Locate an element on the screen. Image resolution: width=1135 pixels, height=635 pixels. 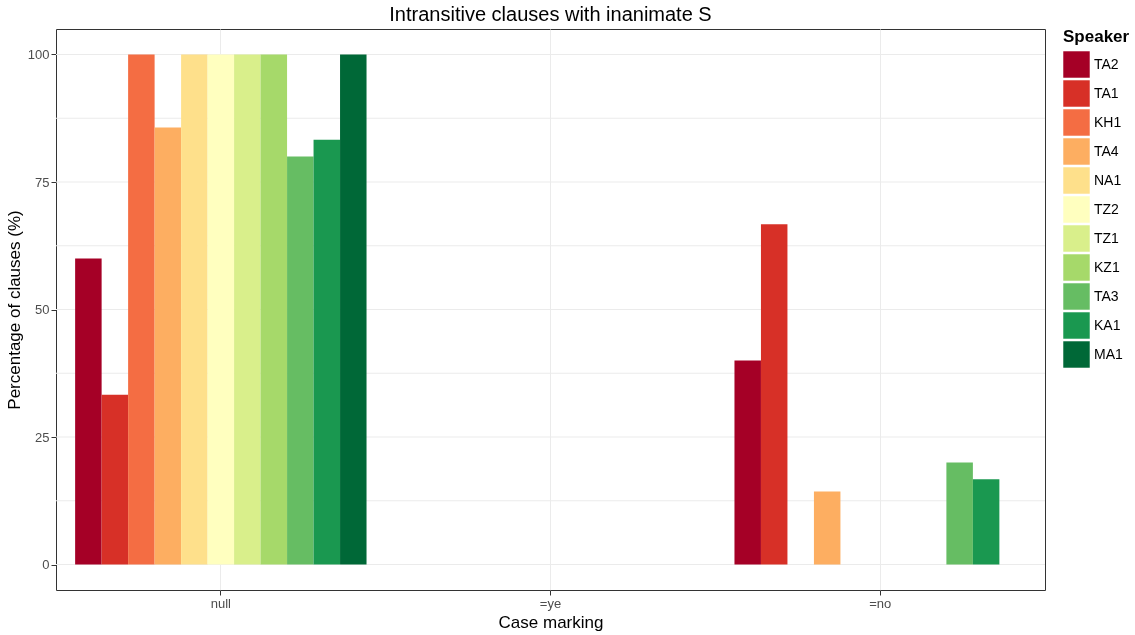
y-axis-title: Percentage of clauses (%) is located at coordinates (14, 310).